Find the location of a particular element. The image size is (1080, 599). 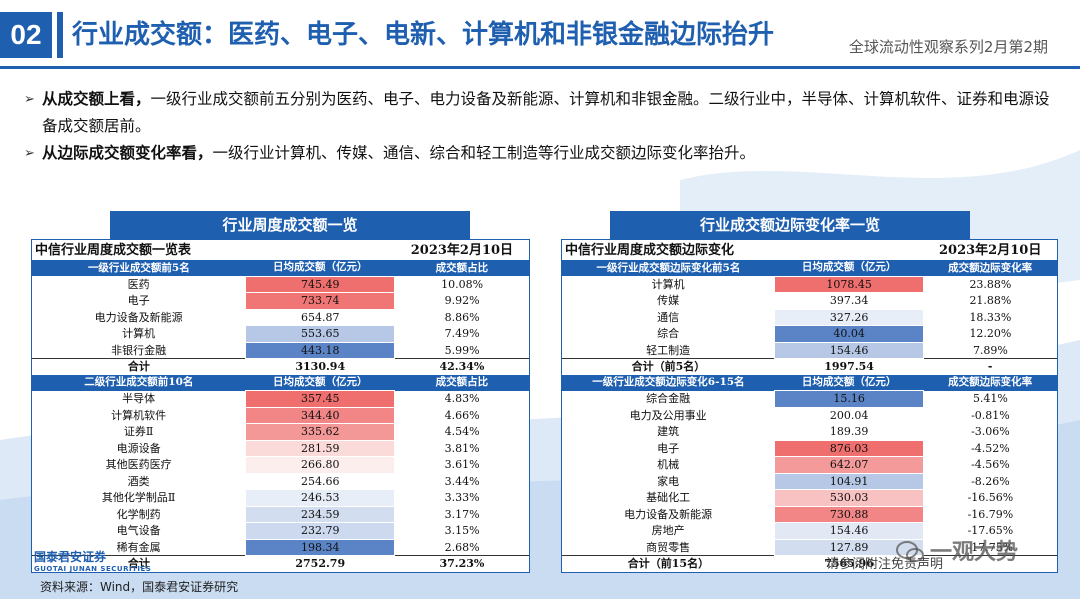

industry-name: 其他化学制品Ⅱ is located at coordinates (138, 498).